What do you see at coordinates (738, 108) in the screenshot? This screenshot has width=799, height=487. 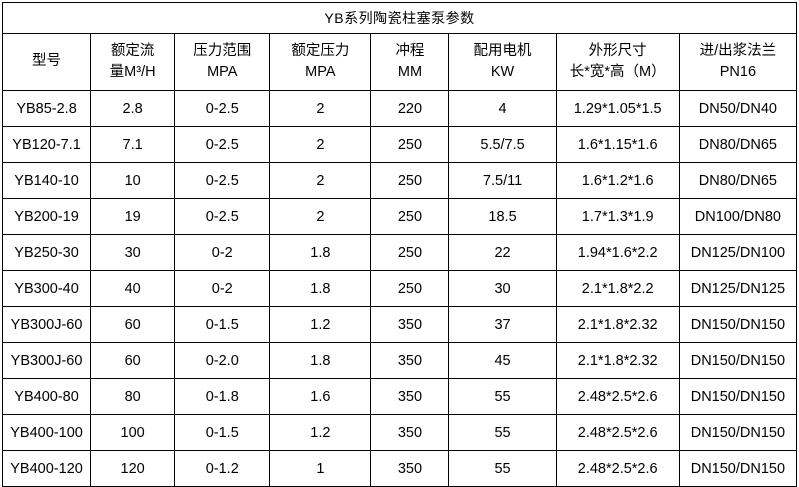 I see `cell-flange: DN50/DN40` at bounding box center [738, 108].